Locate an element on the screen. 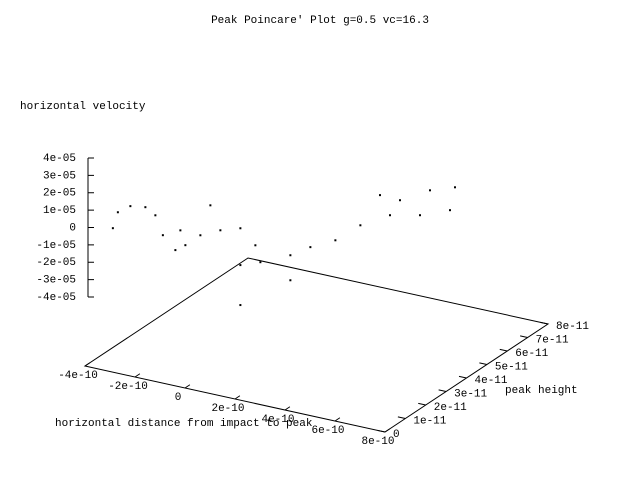  y-tick-label: 5e-11 is located at coordinates (511, 367).